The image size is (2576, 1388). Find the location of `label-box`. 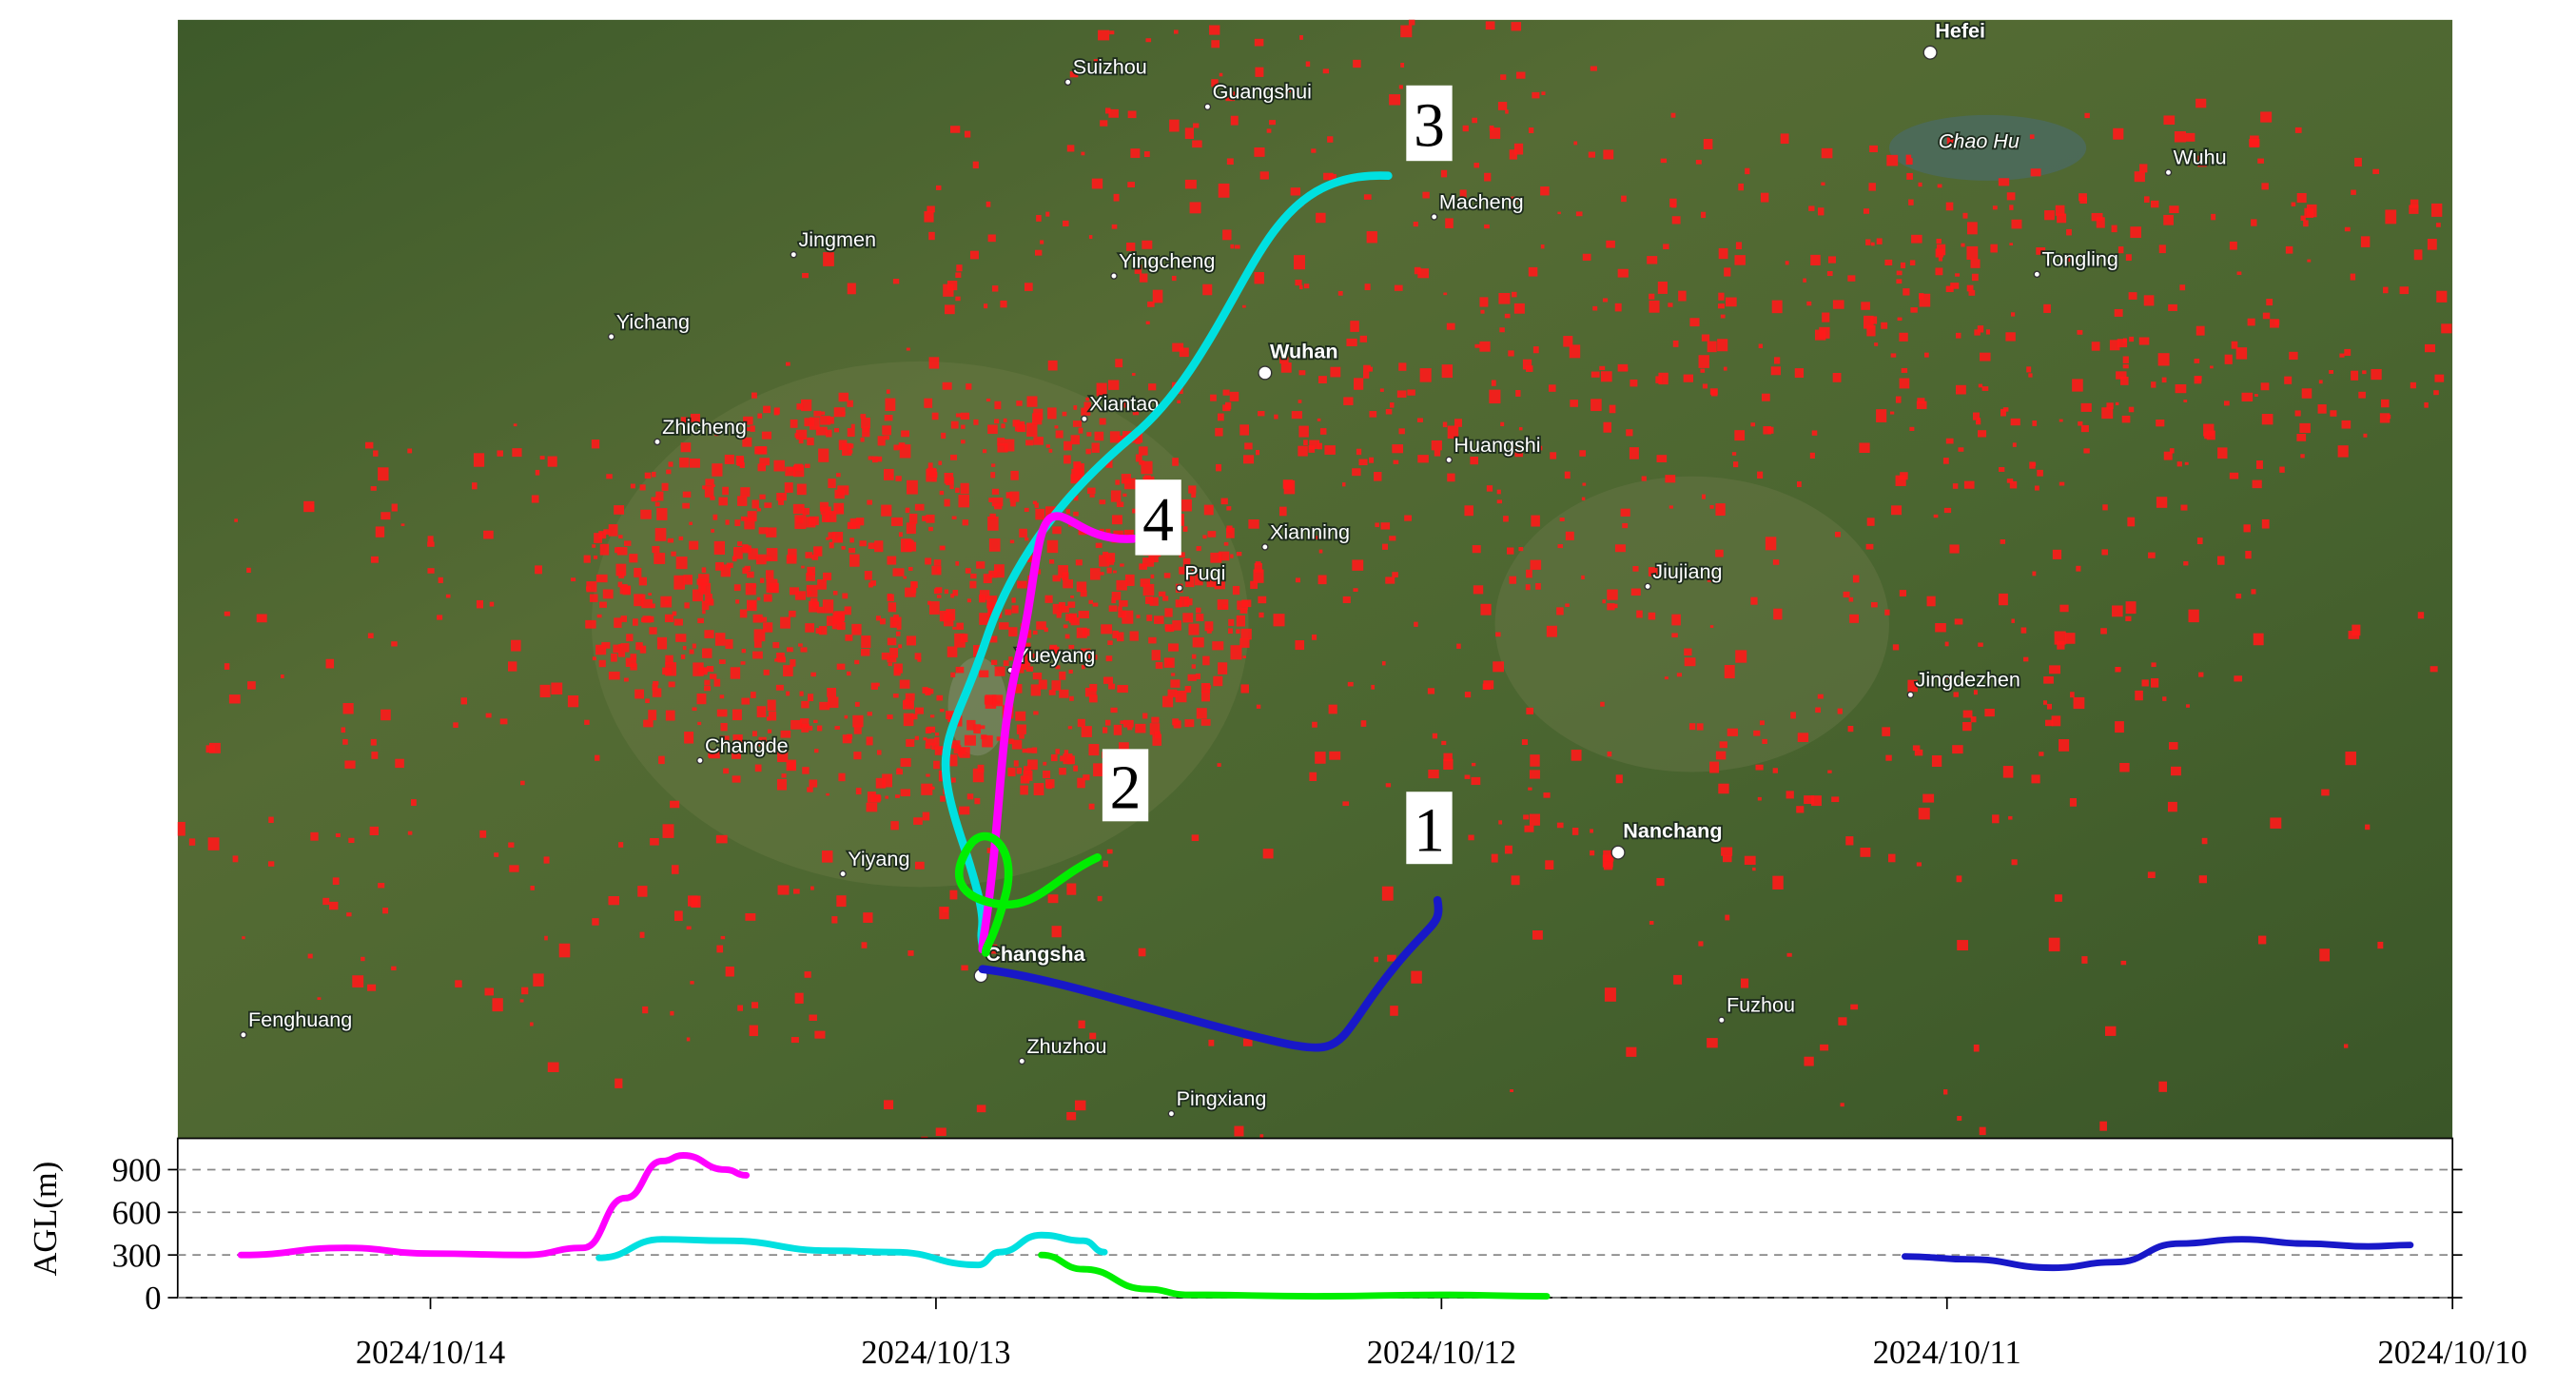

label-box is located at coordinates (1158, 517).